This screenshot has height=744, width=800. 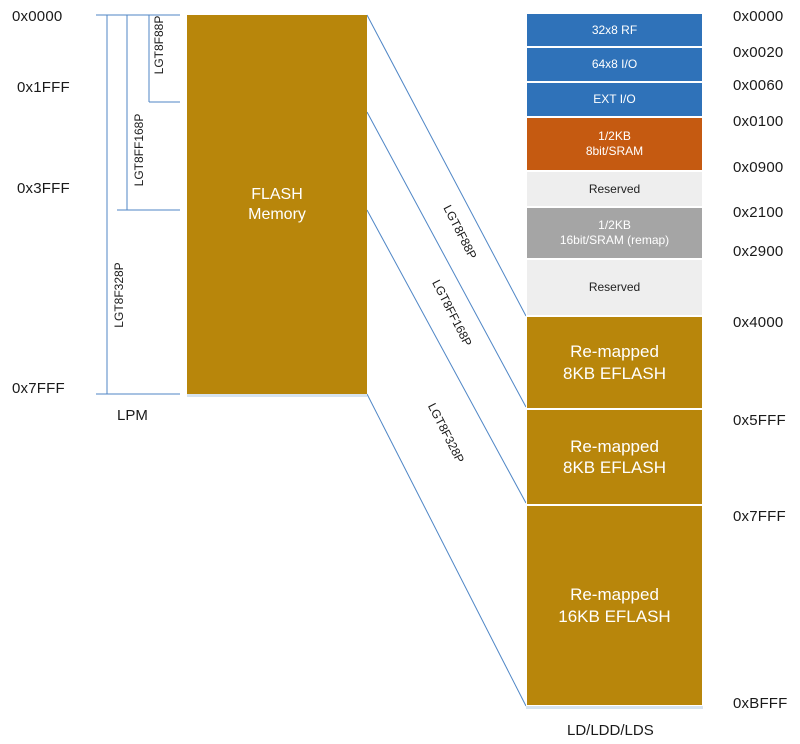 I want to click on ld-block-label: 64x8 I/O, so click(x=614, y=64).